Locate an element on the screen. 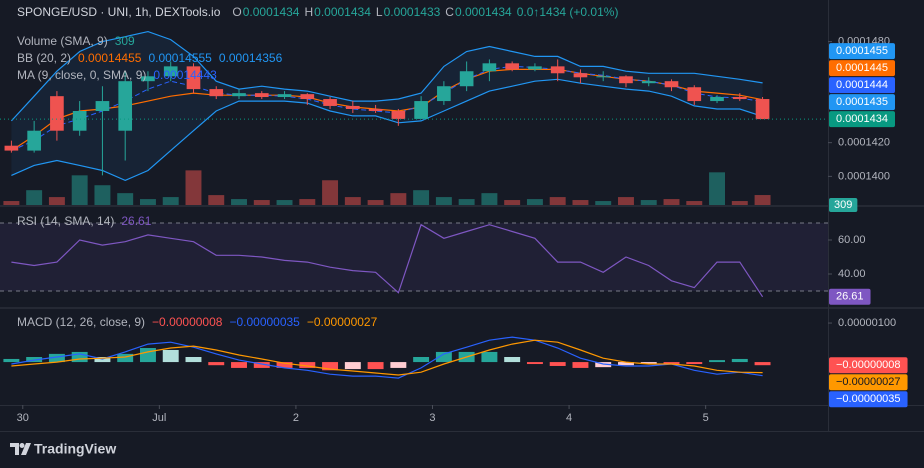 The width and height of the screenshot is (924, 468). rsi-band is located at coordinates (414, 257).